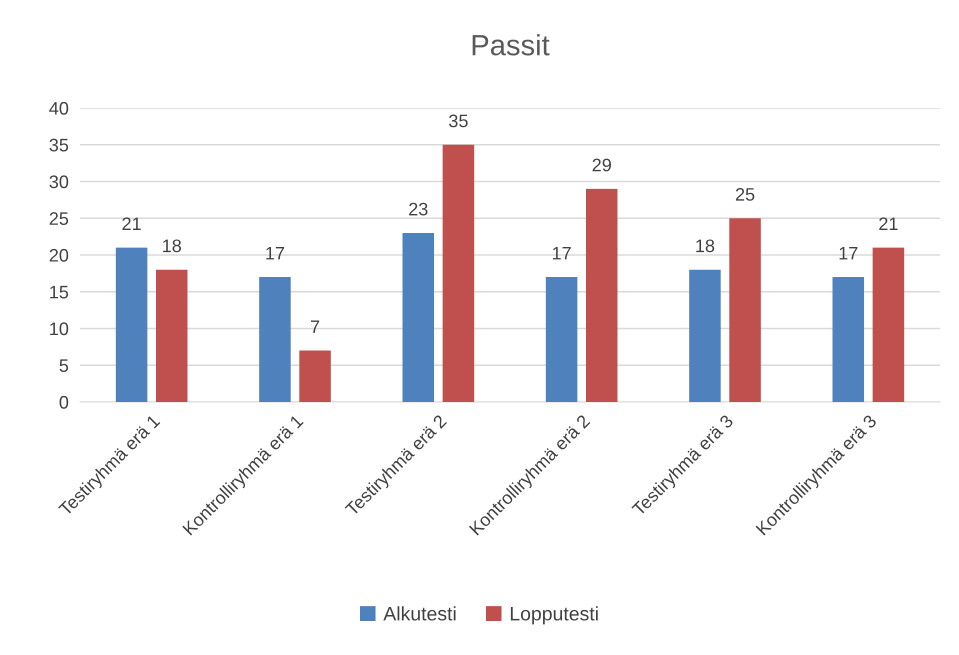 The image size is (959, 655). I want to click on y-tick-label: 0, so click(64, 402).